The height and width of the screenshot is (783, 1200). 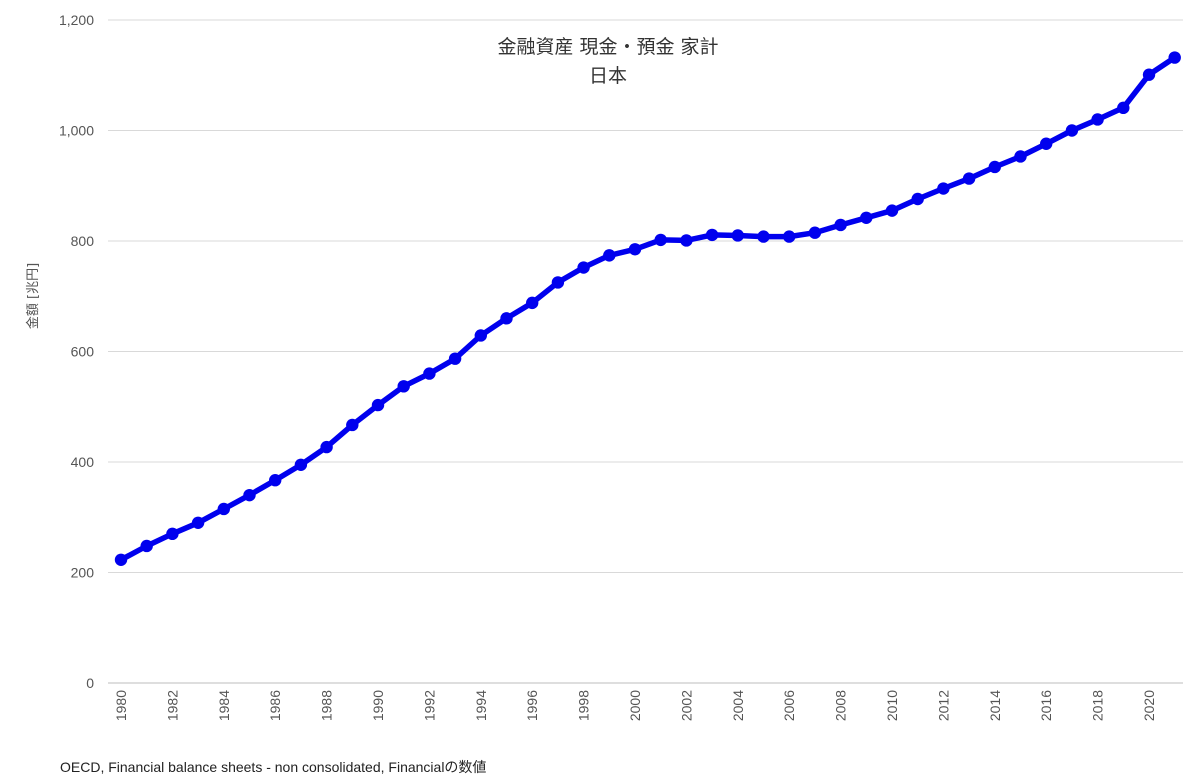 What do you see at coordinates (83, 352) in the screenshot?
I see `y-tick-label: 600` at bounding box center [83, 352].